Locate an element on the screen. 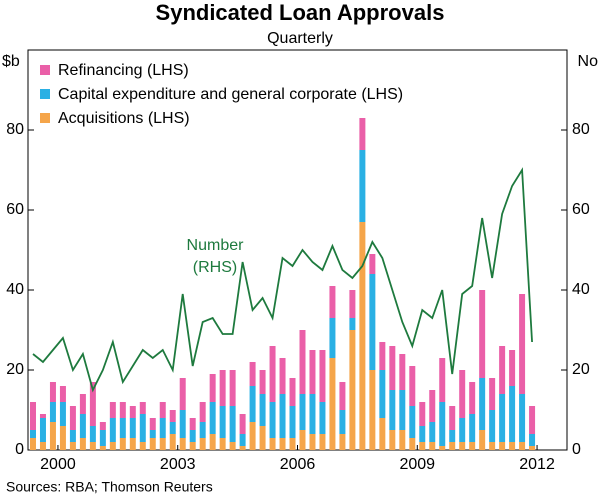 This screenshot has width=600, height=499. line-annotation: (RHS) is located at coordinates (215, 267).